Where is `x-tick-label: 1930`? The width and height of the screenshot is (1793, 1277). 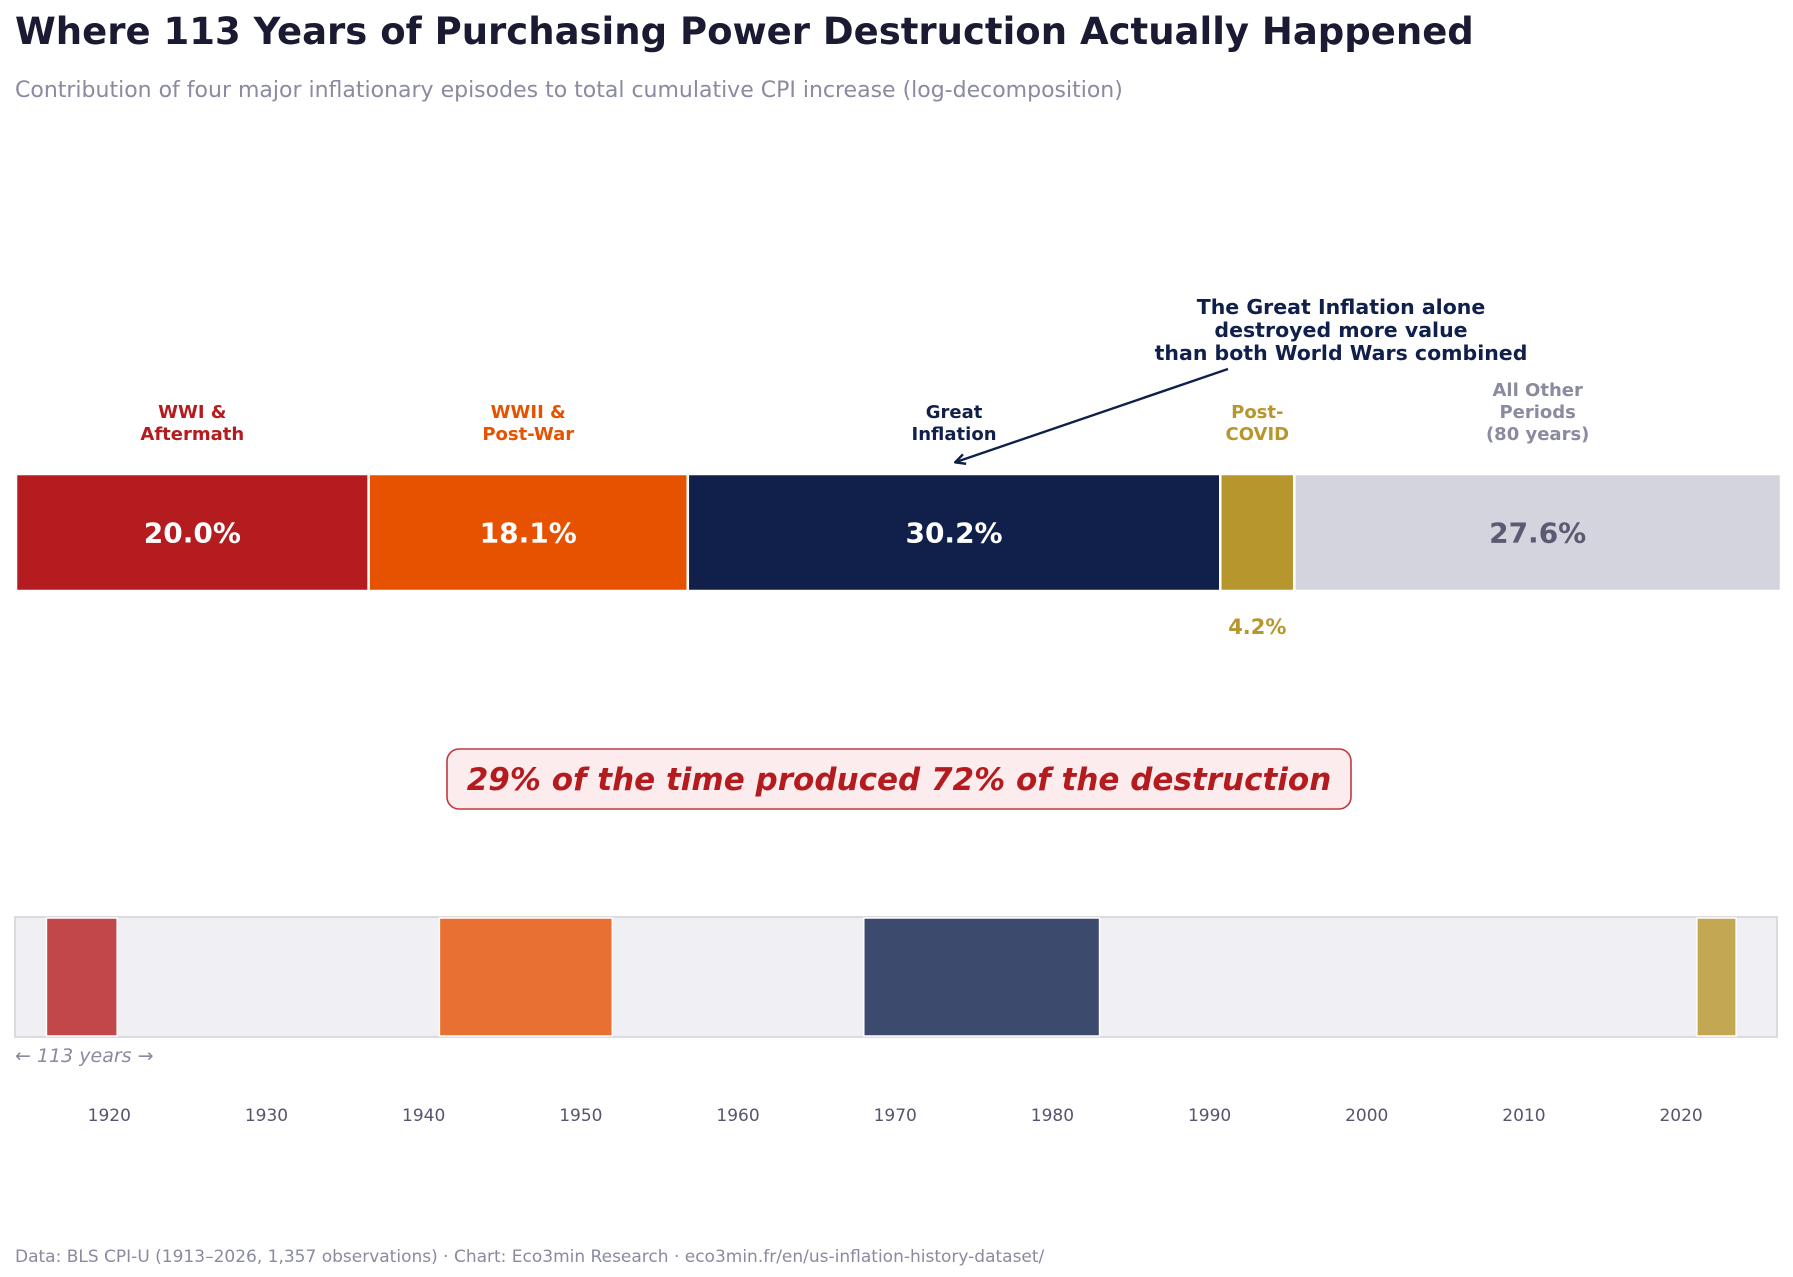 x-tick-label: 1930 is located at coordinates (266, 1116).